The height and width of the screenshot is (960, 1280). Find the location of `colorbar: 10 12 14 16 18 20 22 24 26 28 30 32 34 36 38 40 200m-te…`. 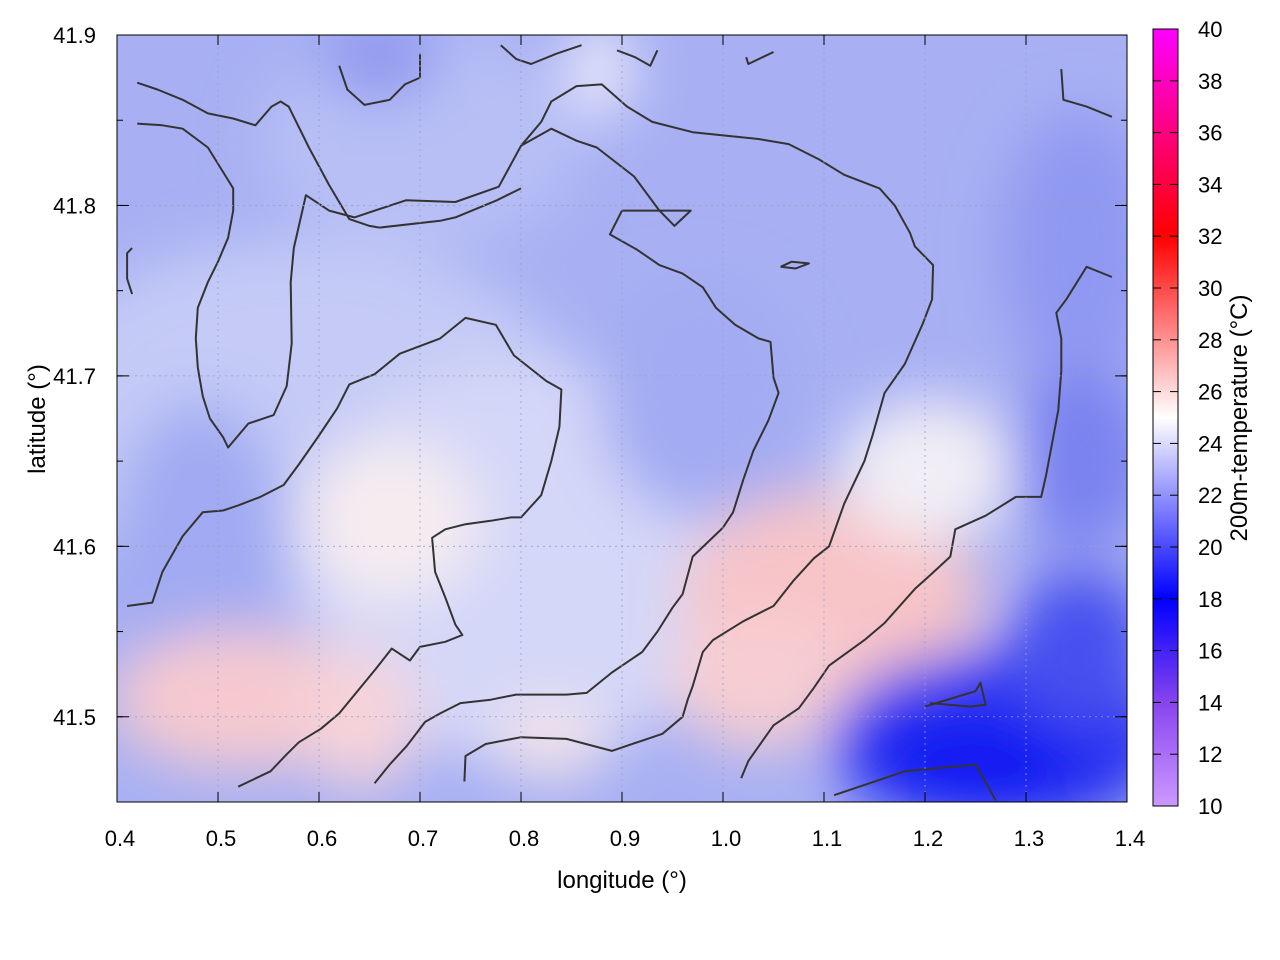

colorbar: 10 12 14 16 18 20 22 24 26 28 30 32 34 36 38 40 200m-te… is located at coordinates (1202, 418).